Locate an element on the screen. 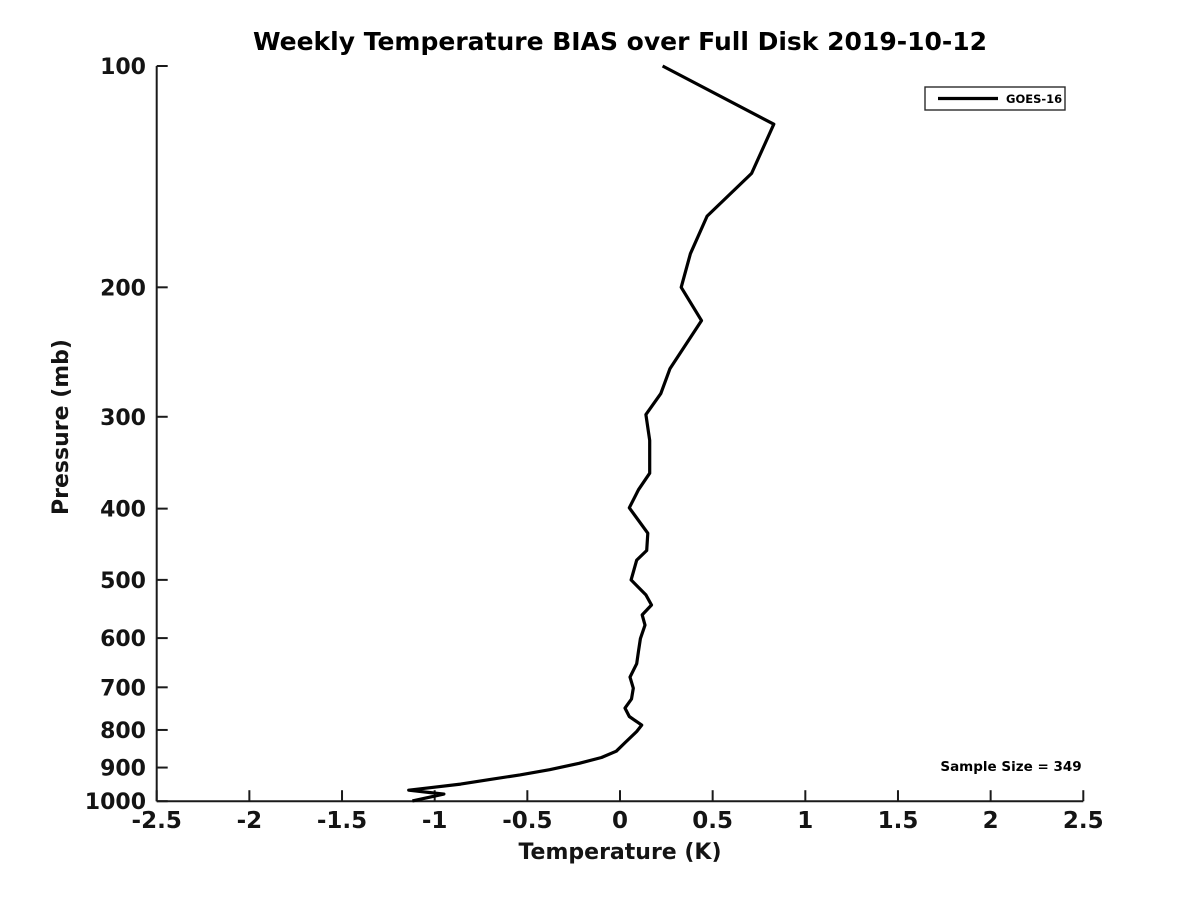  x-tick-label: 2.5 is located at coordinates (1083, 821).